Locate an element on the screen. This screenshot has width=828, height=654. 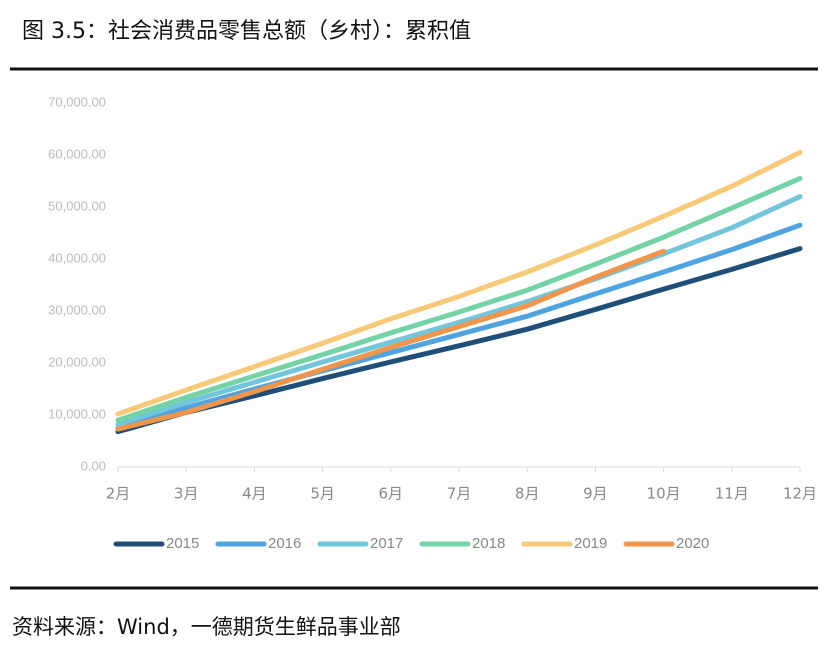
source: 资料来源：Wind，一德期货生鲜品事业部 is located at coordinates (206, 627).